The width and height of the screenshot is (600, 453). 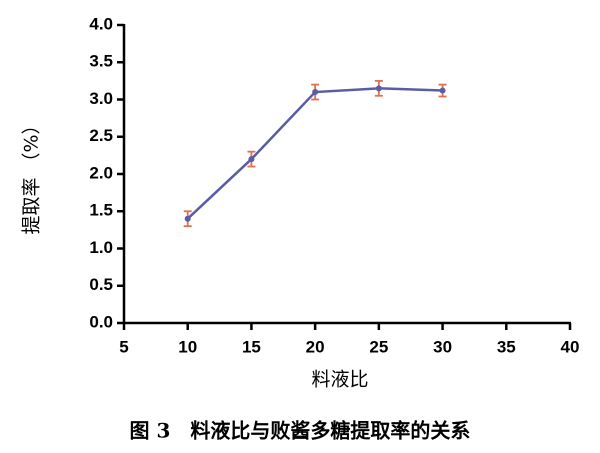 I want to click on x-axis-label: 料液比, so click(x=339, y=380).